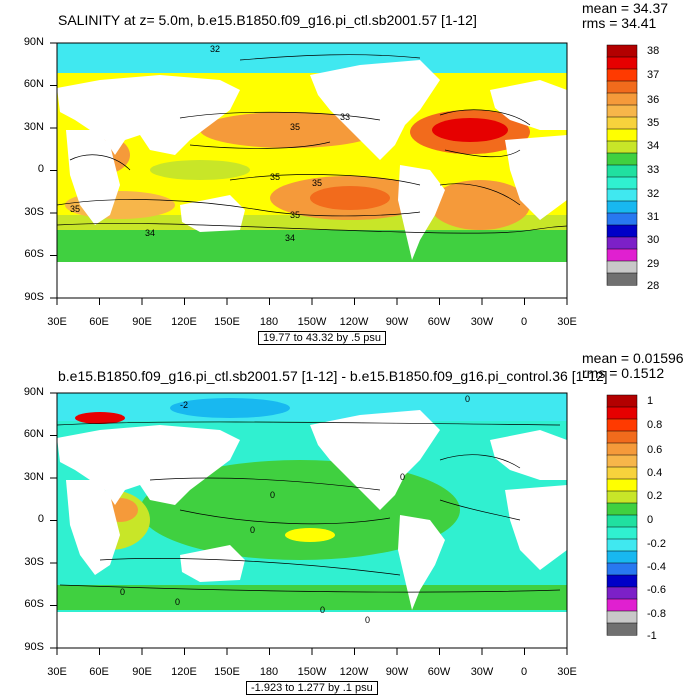  Describe the element at coordinates (528, 455) in the screenshot. I see `europe-africa-east` at that location.